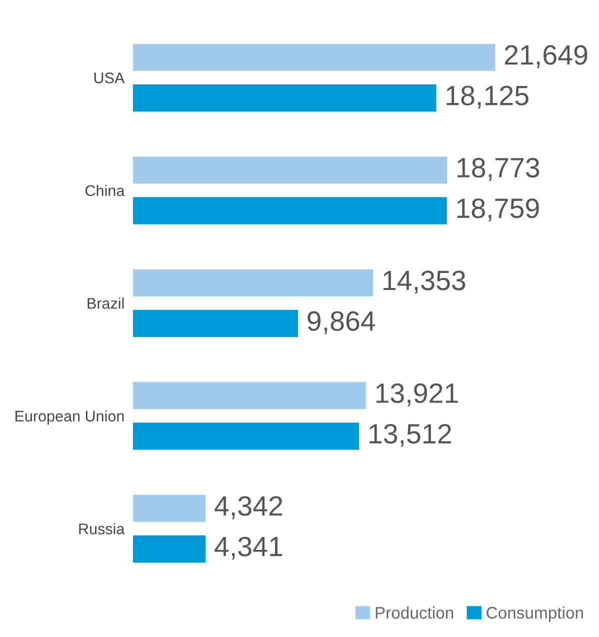 Image resolution: width=599 pixels, height=637 pixels. Describe the element at coordinates (248, 548) in the screenshot. I see `data-label: 4,341` at that location.